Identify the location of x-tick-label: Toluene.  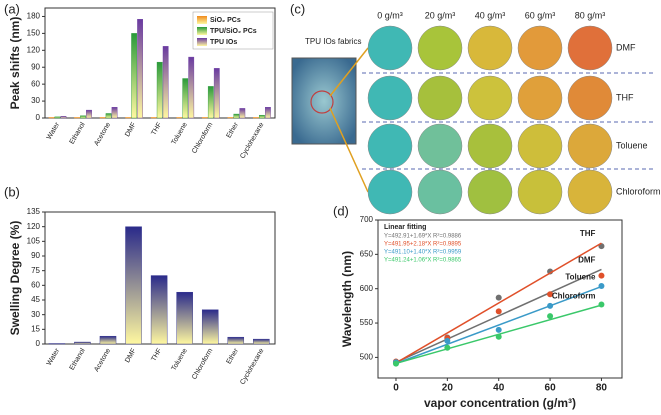
(180, 133).